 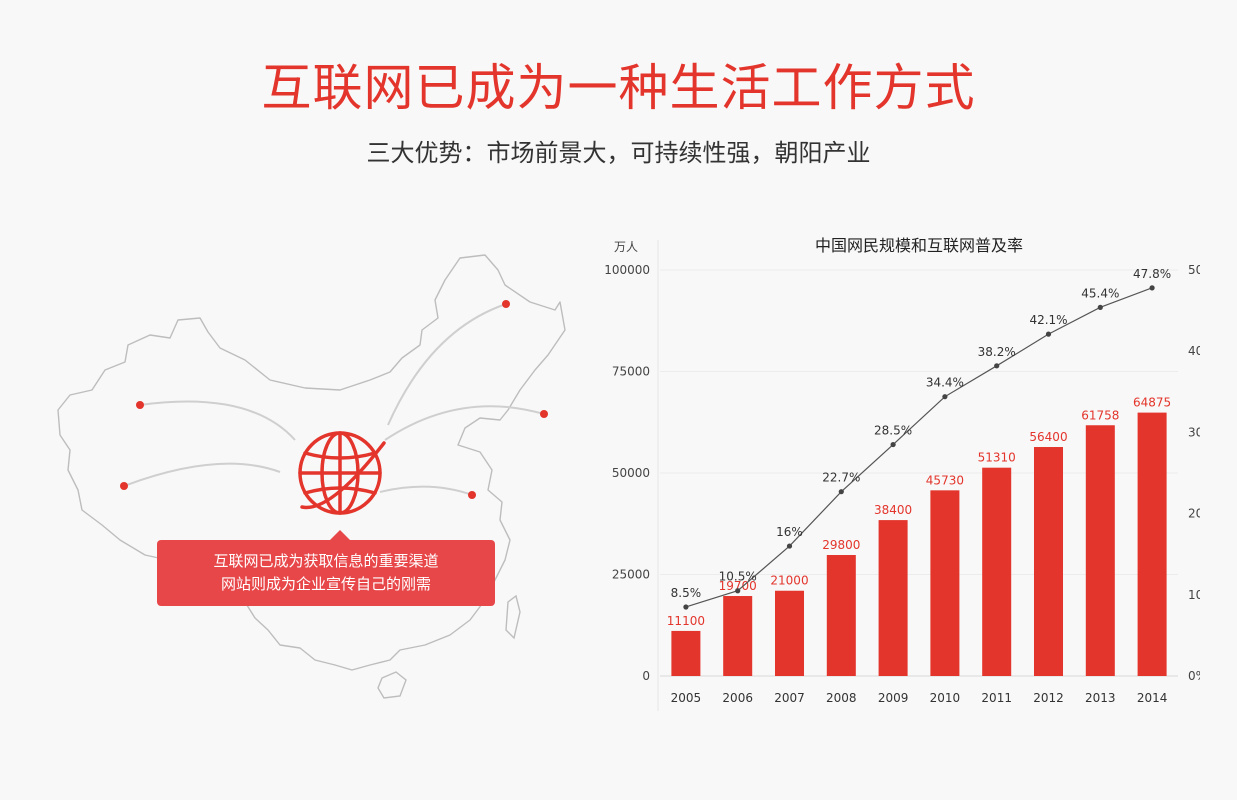 I want to click on map-outline-taiwan, so click(x=513, y=617).